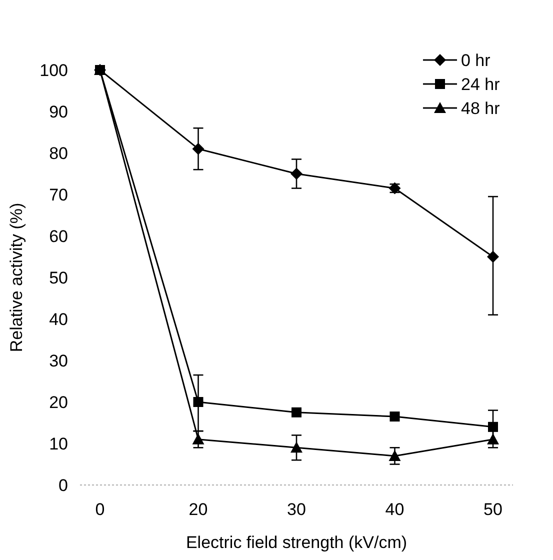 The image size is (553, 560). Describe the element at coordinates (198, 509) in the screenshot. I see `x-tick-label: 20` at that location.